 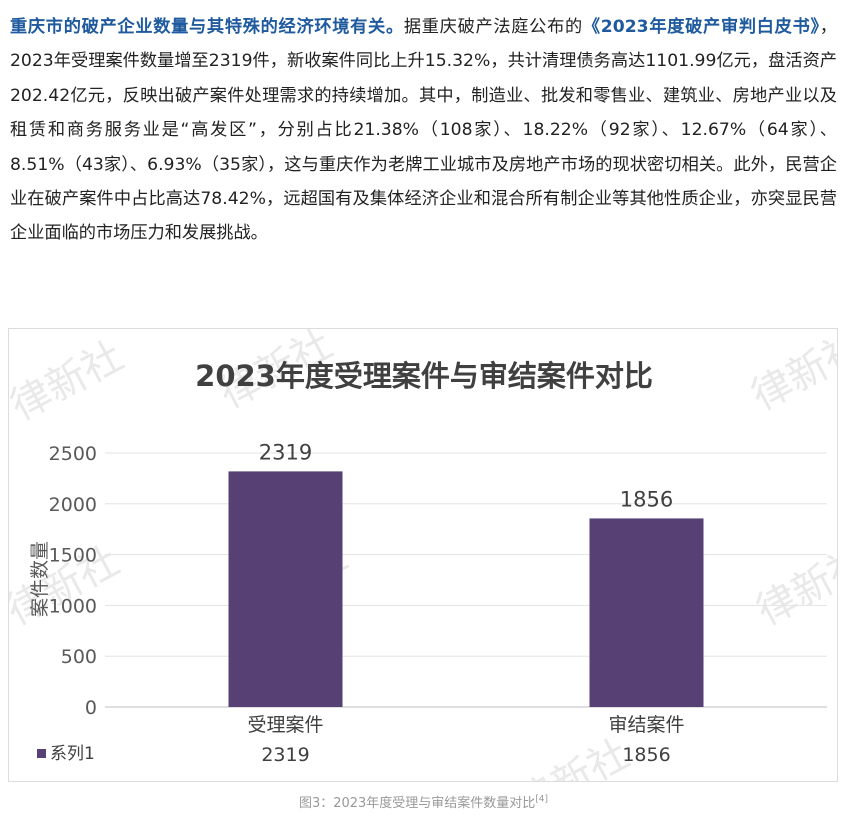 What do you see at coordinates (91, 708) in the screenshot?
I see `y-tick-label: 0` at bounding box center [91, 708].